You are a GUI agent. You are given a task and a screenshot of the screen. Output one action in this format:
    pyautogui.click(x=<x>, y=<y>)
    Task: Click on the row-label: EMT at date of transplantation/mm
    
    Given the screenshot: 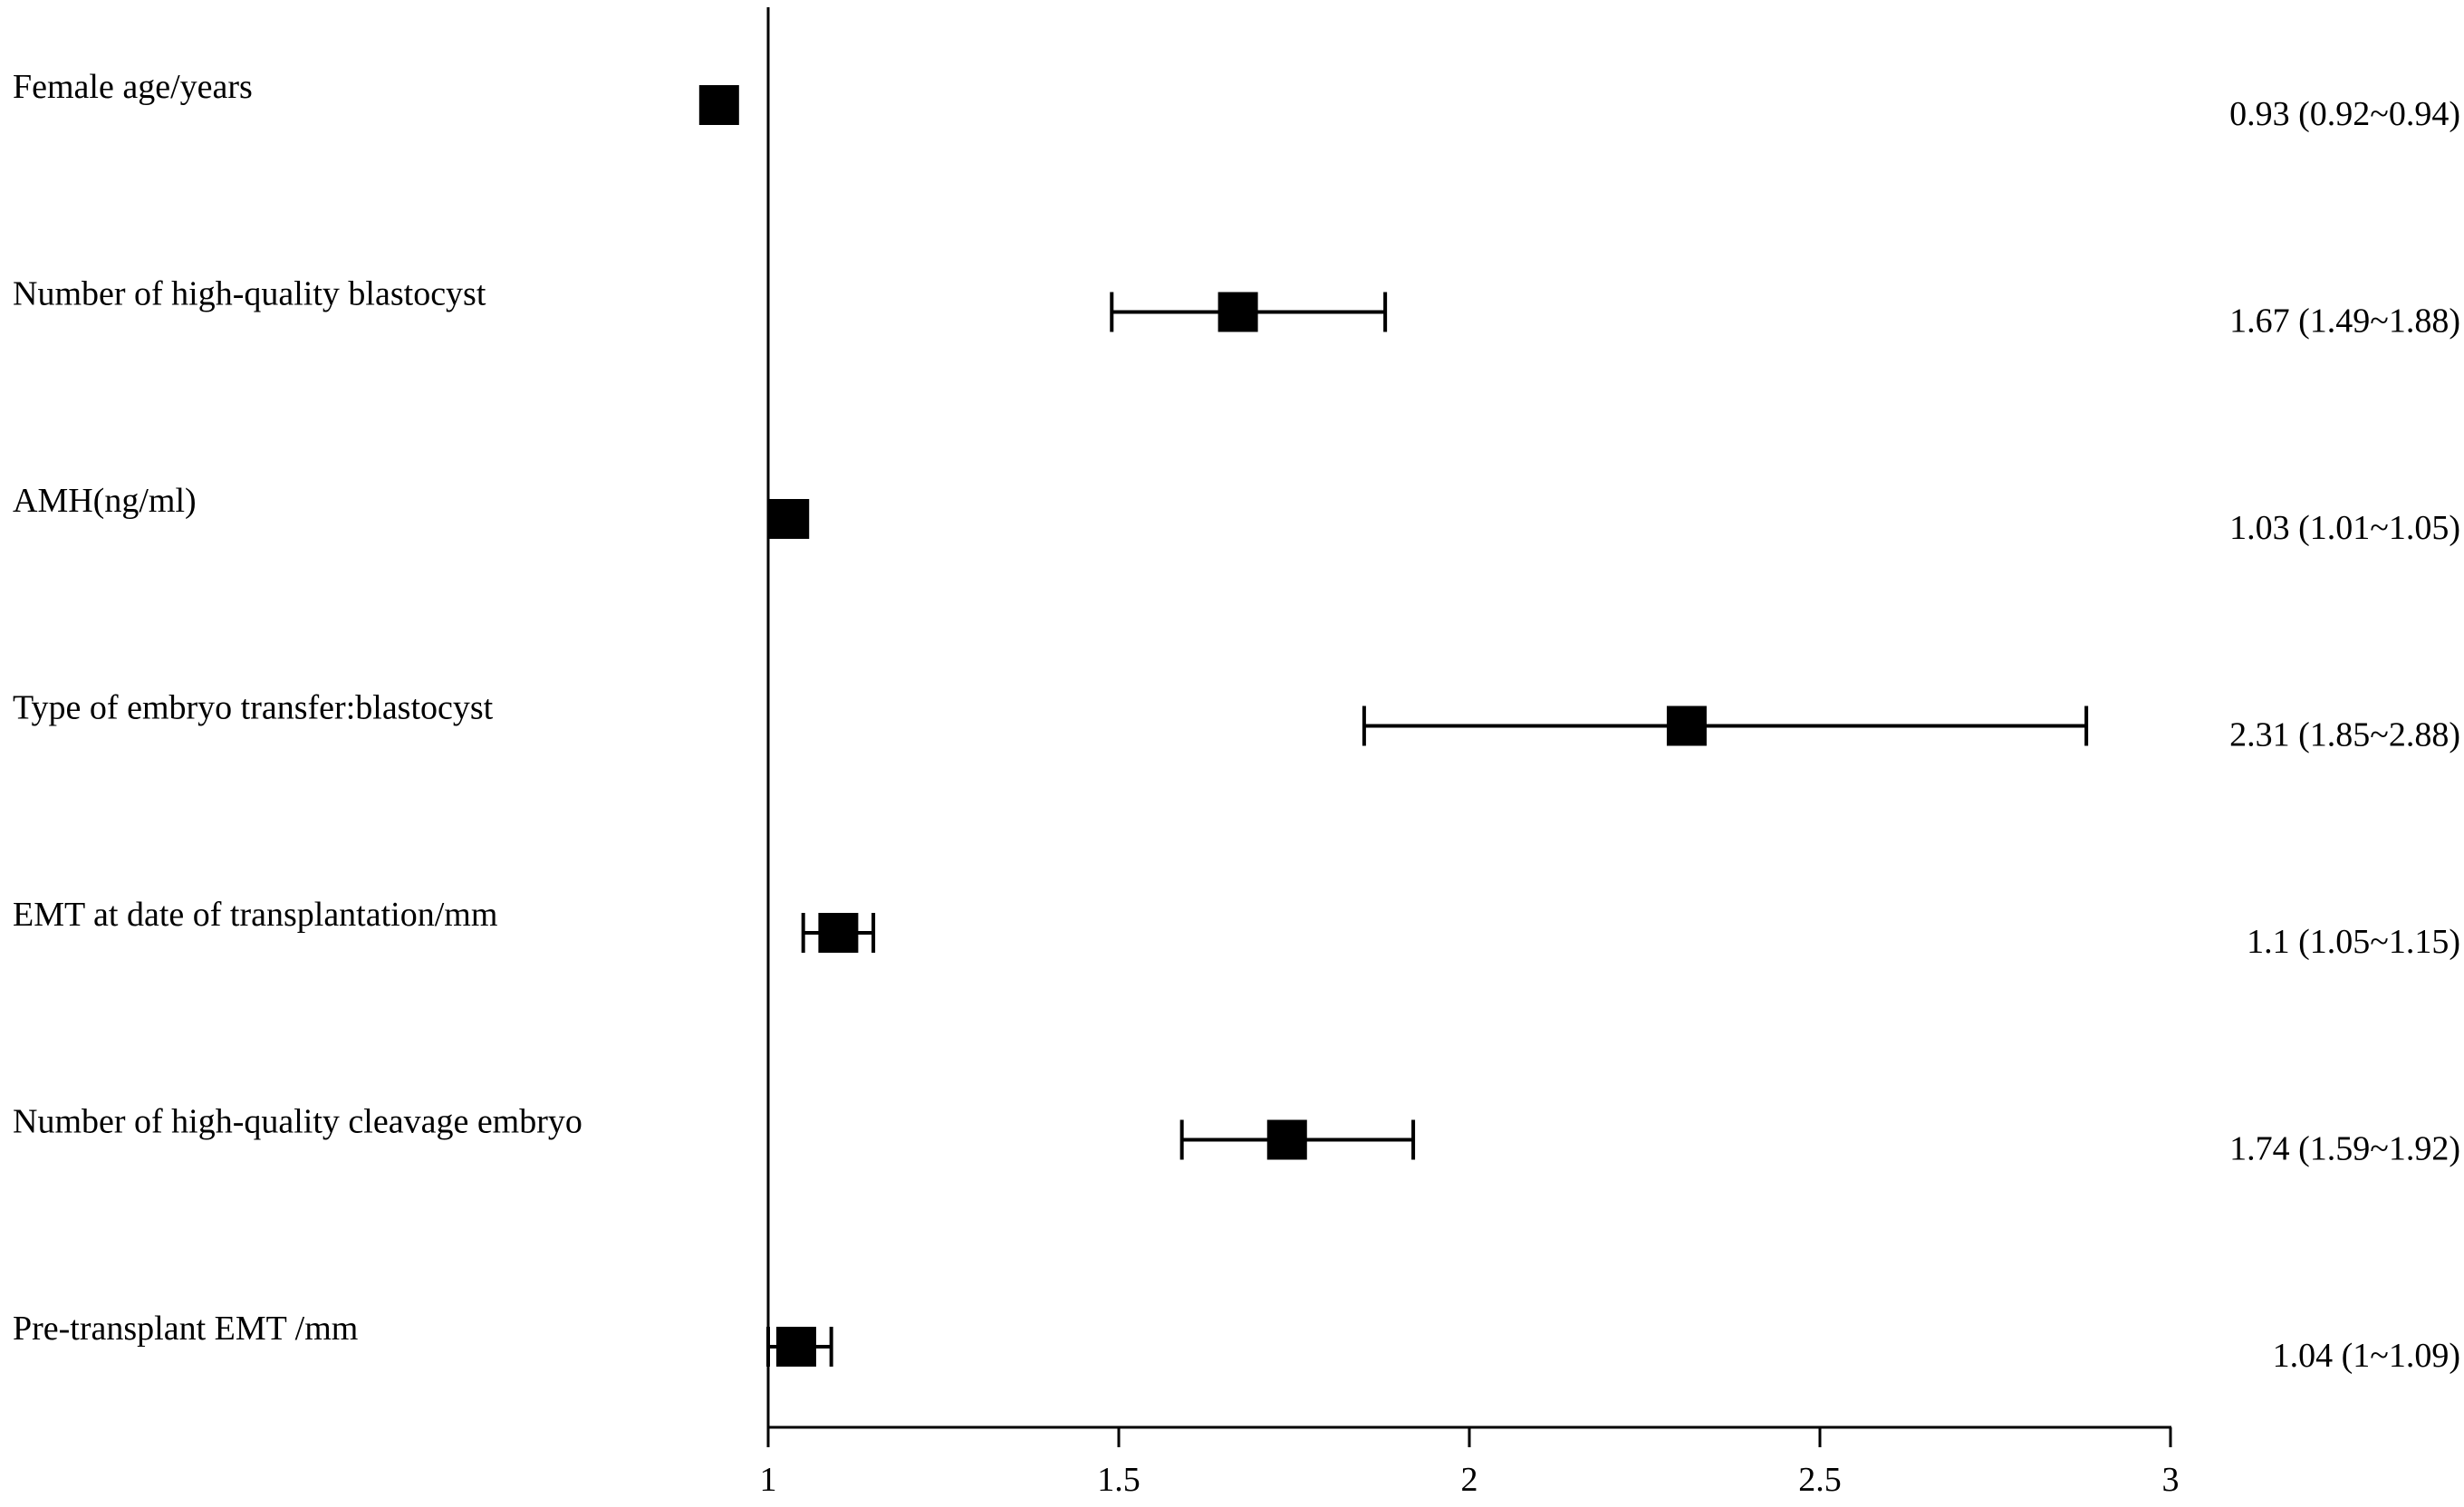 What is the action you would take?
    pyautogui.click(x=255, y=915)
    